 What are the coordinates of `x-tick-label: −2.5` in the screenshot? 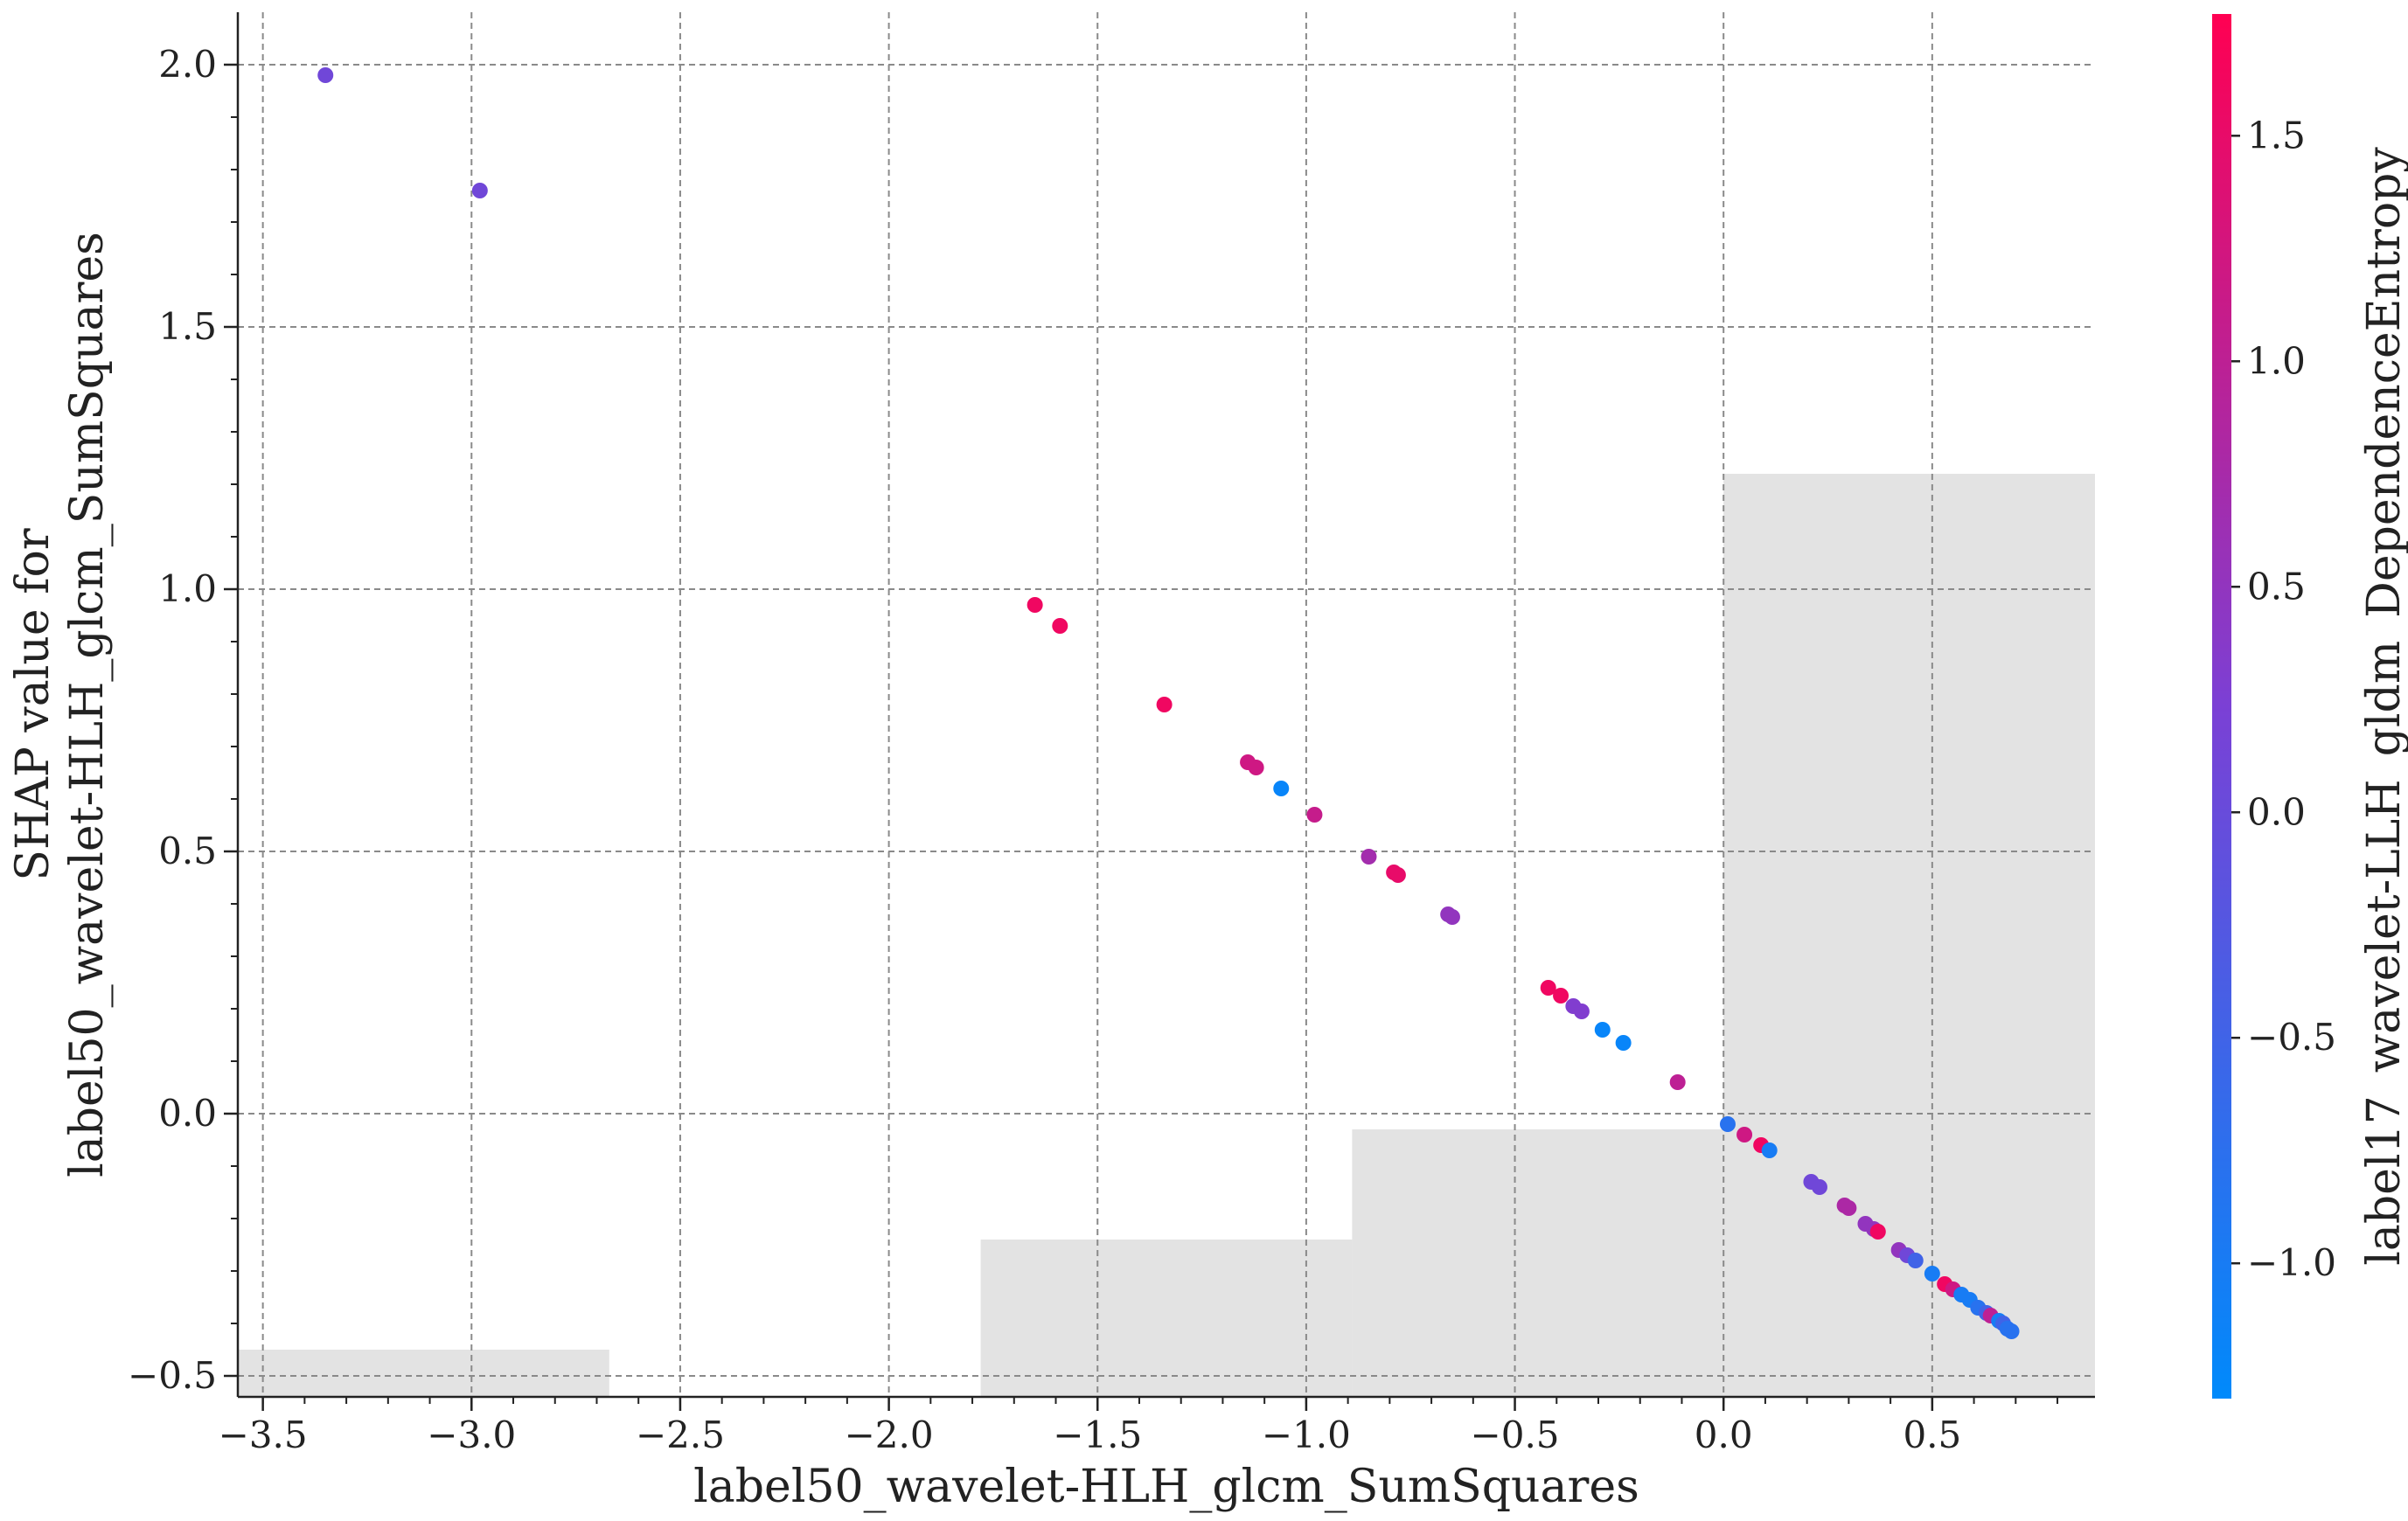 It's located at (680, 1435).